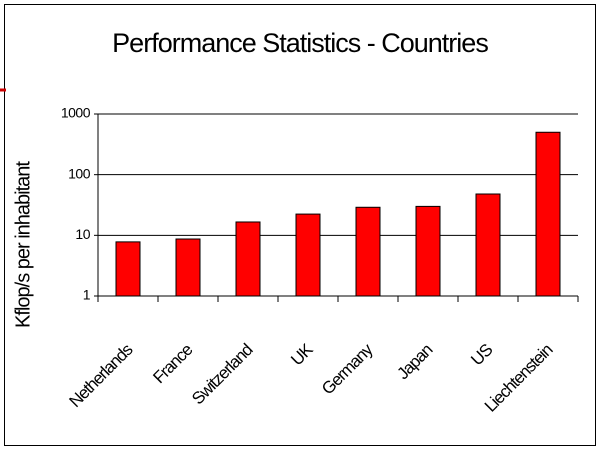 The width and height of the screenshot is (600, 450). Describe the element at coordinates (300, 43) in the screenshot. I see `chart-title: Performance Statistics - Countries` at that location.